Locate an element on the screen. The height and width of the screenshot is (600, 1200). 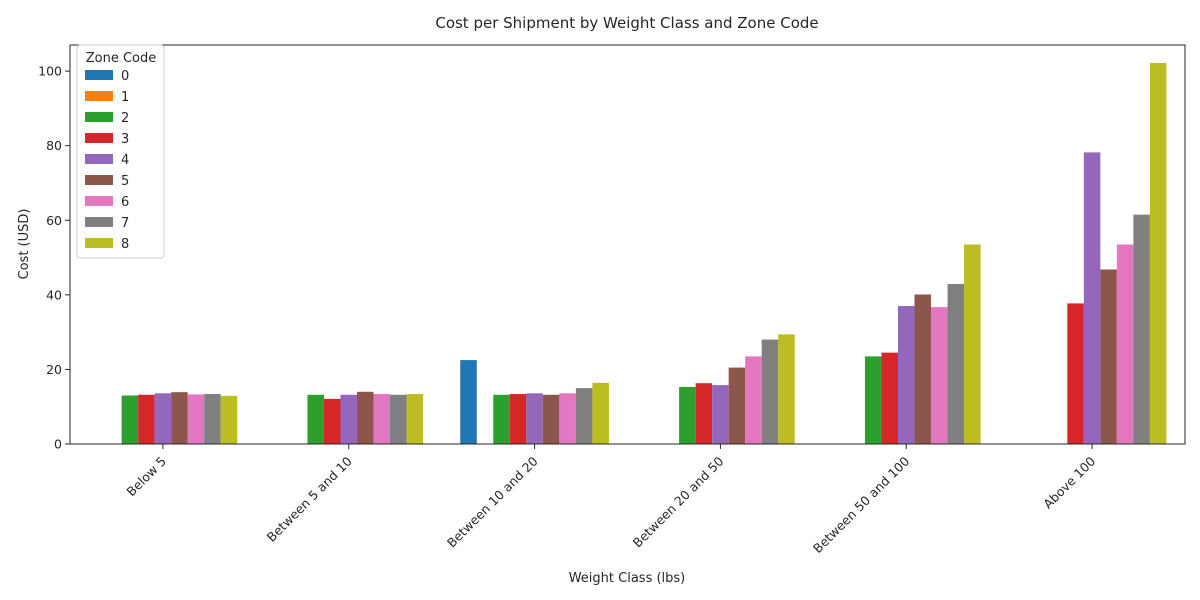
legend-label-zone-8: 8 is located at coordinates (125, 244).